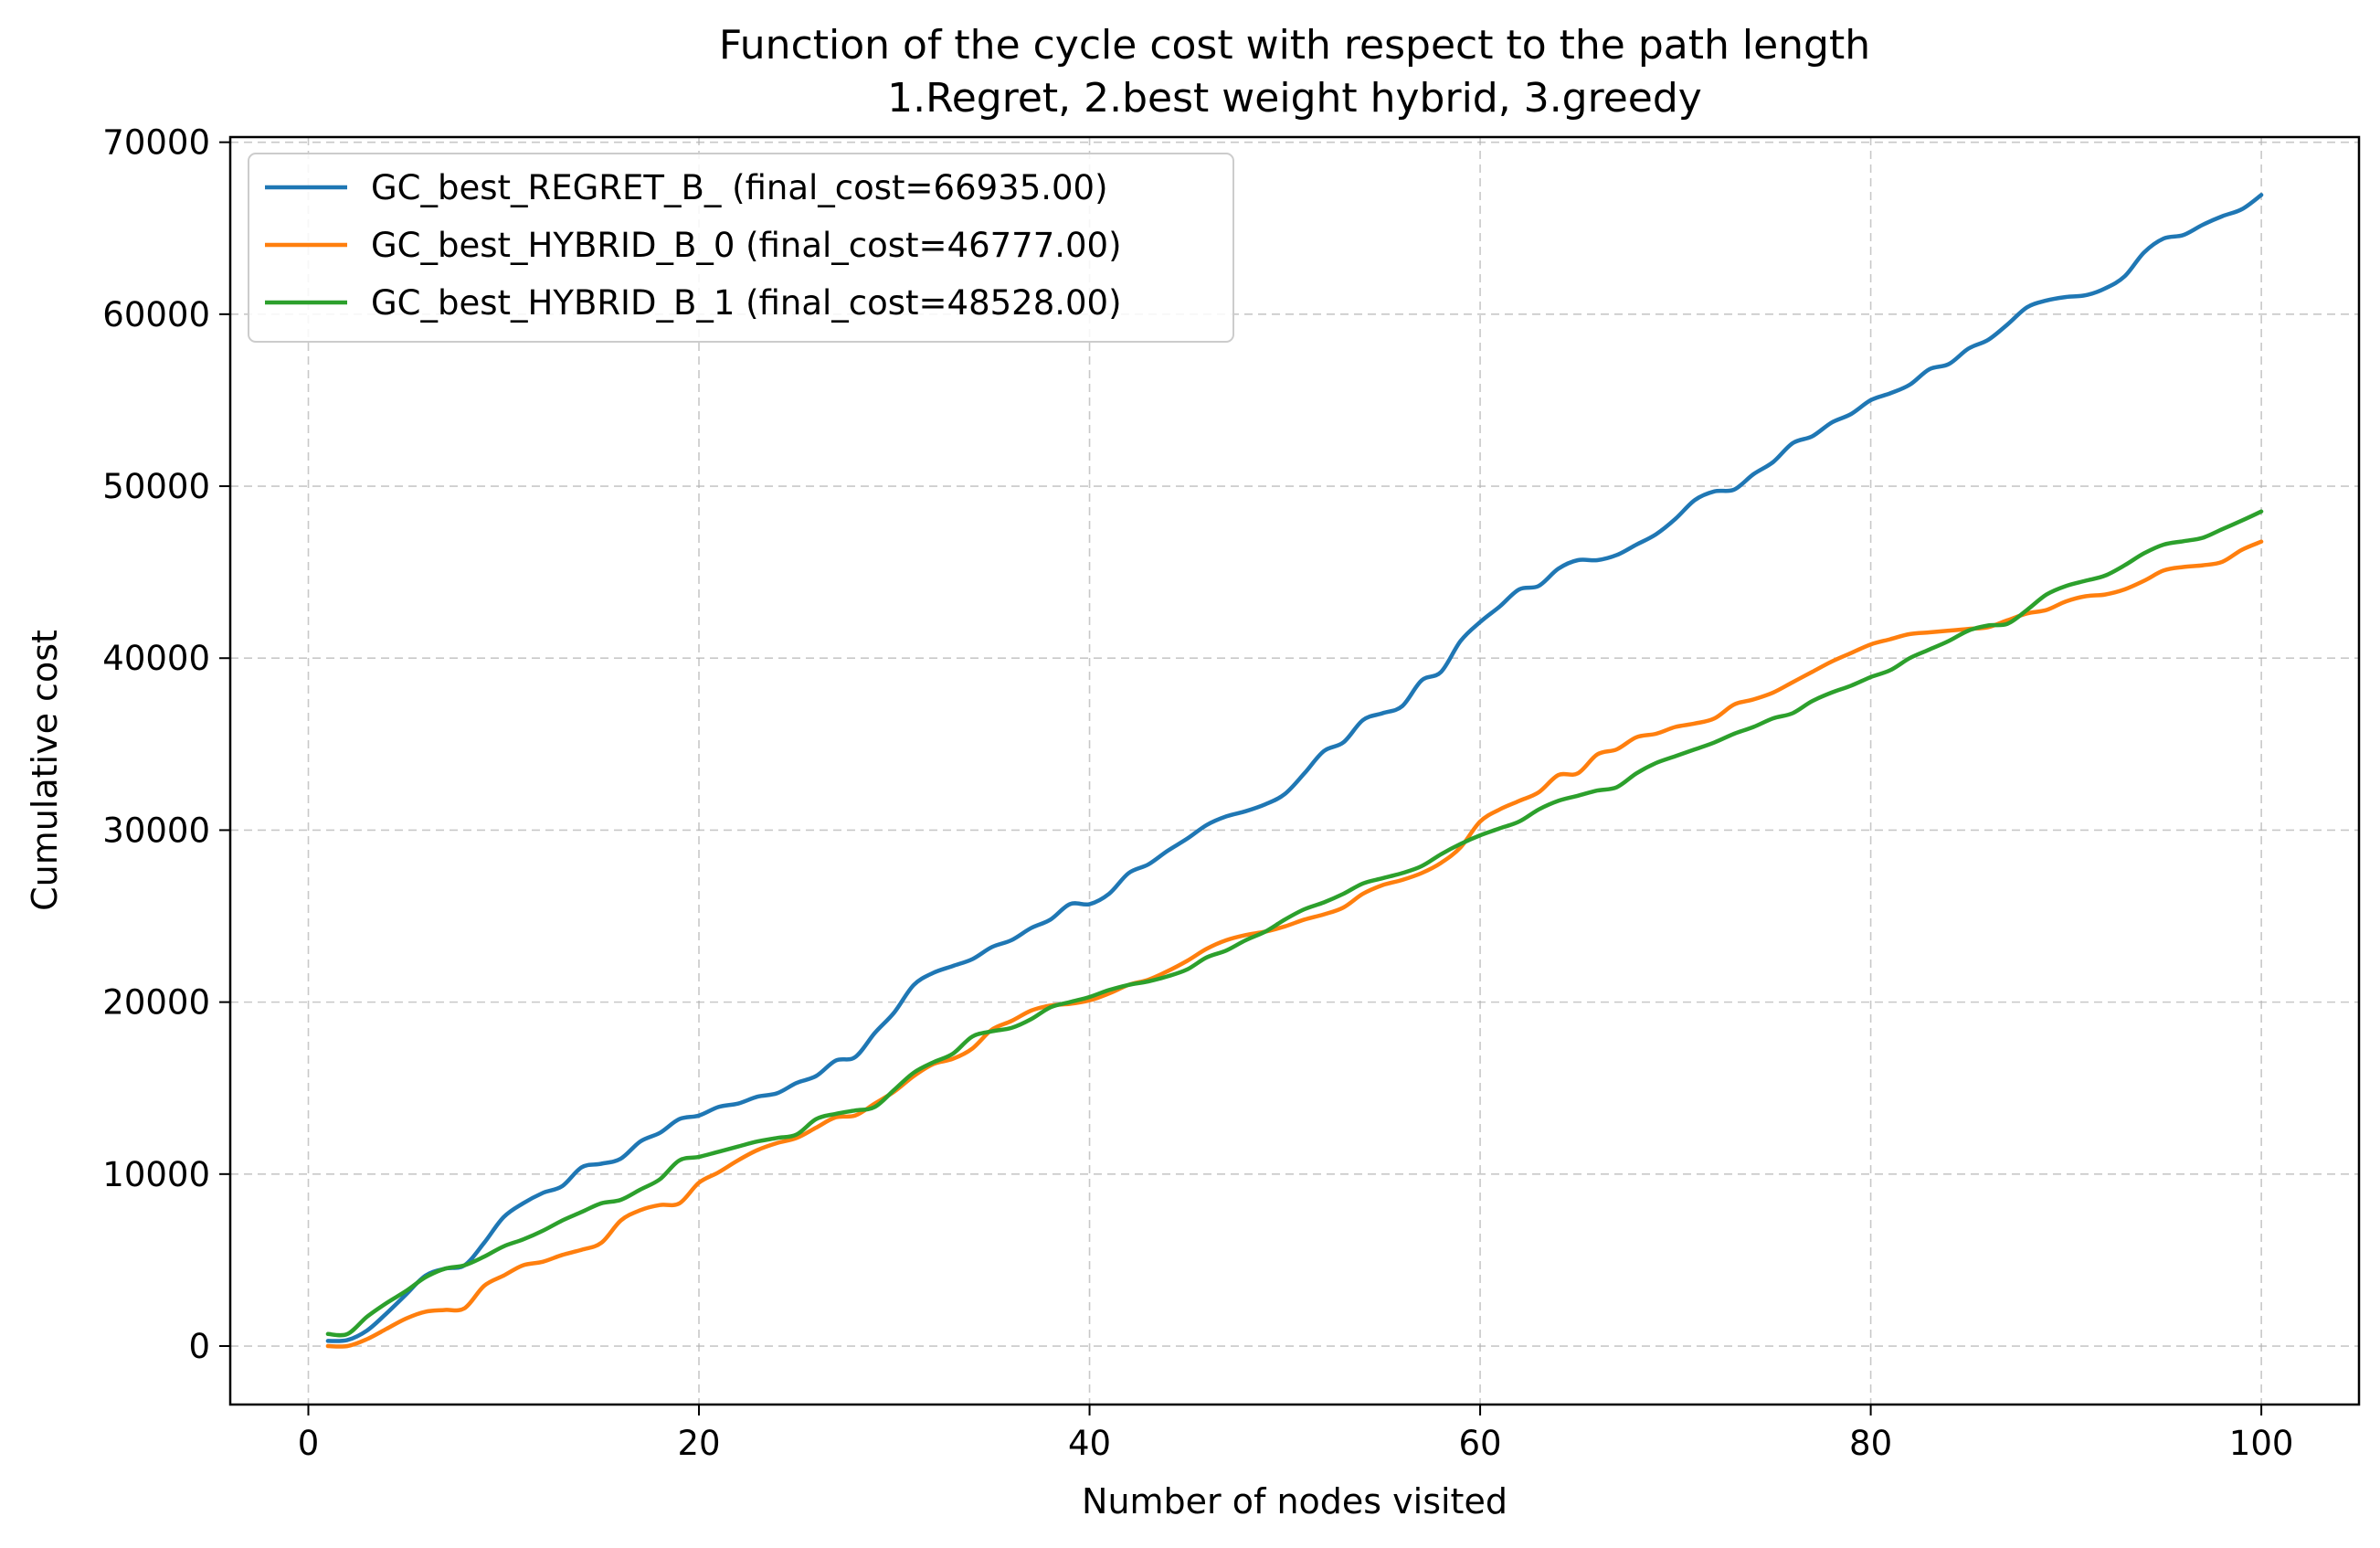 This screenshot has width=2380, height=1548. I want to click on legend-label-regret: GC_best_REGRET_B_ (final_cost=66935.00), so click(740, 187).